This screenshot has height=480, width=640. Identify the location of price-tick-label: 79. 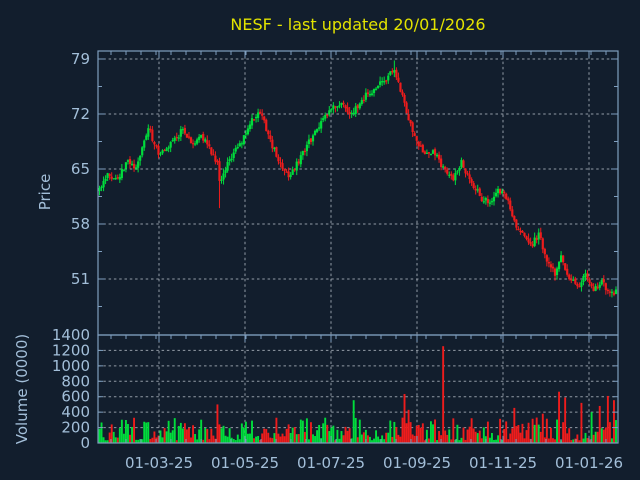
(80, 59).